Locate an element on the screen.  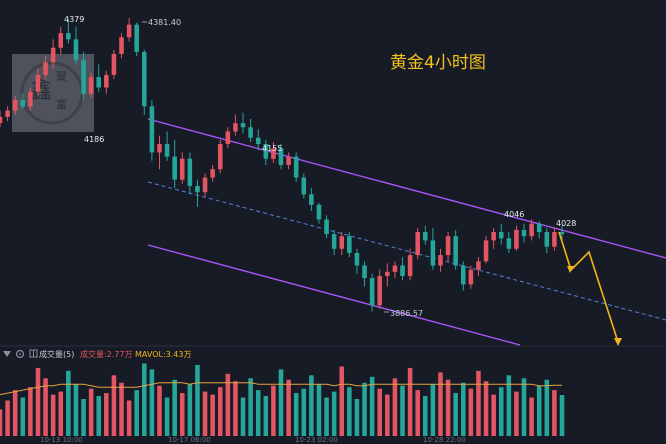
label-4046: 4046 is located at coordinates (514, 214).